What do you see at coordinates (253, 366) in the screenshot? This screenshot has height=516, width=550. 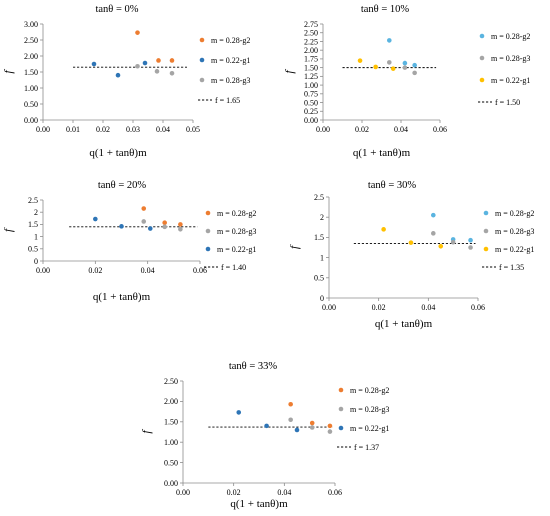 I see `chart-title: tanθ = 33%` at bounding box center [253, 366].